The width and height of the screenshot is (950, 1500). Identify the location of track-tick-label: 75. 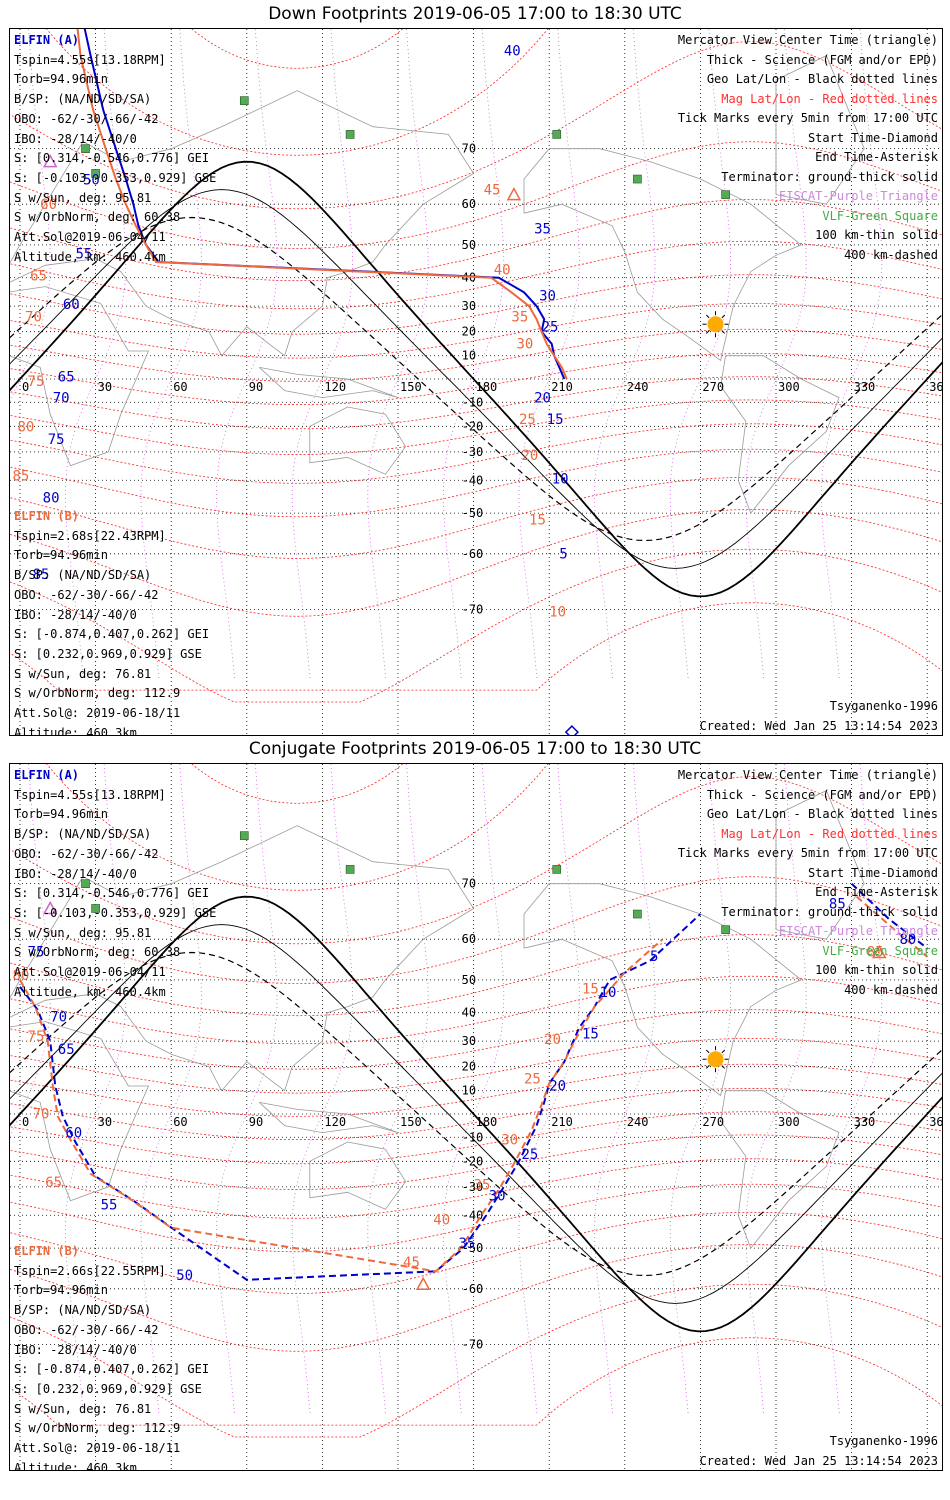
(36, 382).